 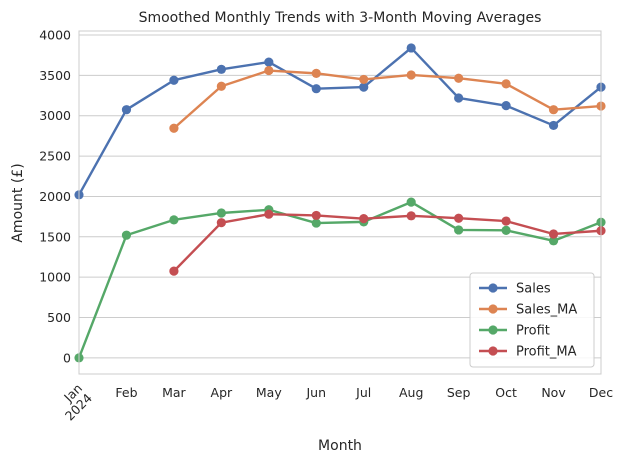 I want to click on series-line-profit-ma, so click(x=387, y=243).